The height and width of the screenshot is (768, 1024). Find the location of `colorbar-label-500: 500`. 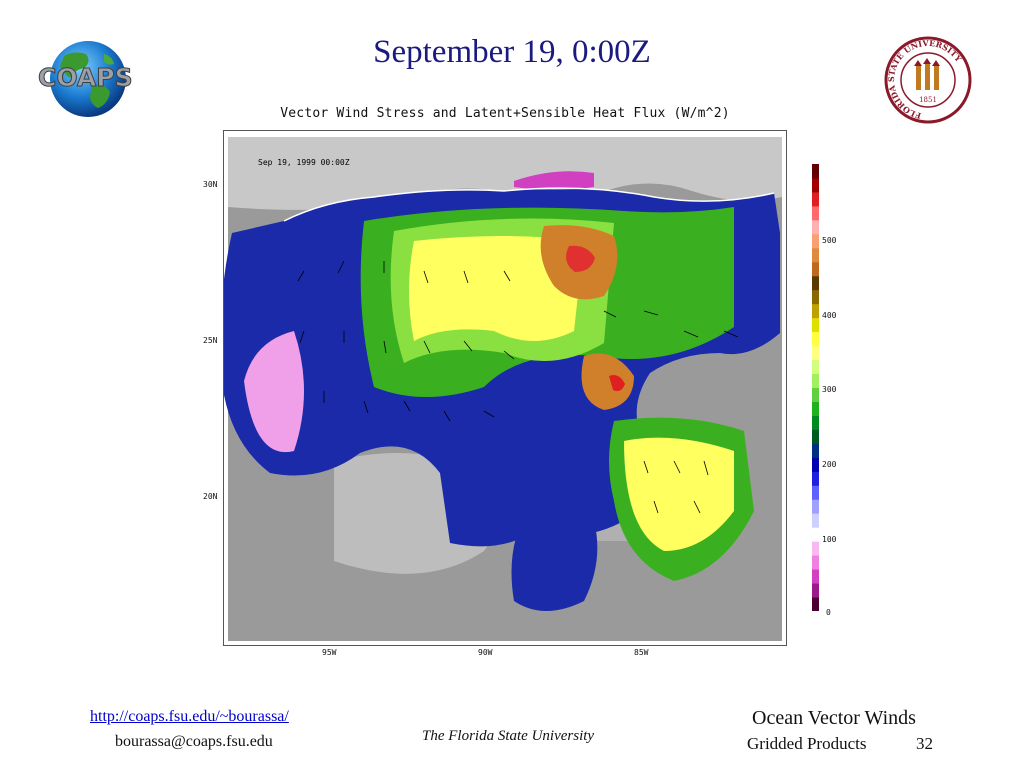

colorbar-label-500: 500 is located at coordinates (829, 240).